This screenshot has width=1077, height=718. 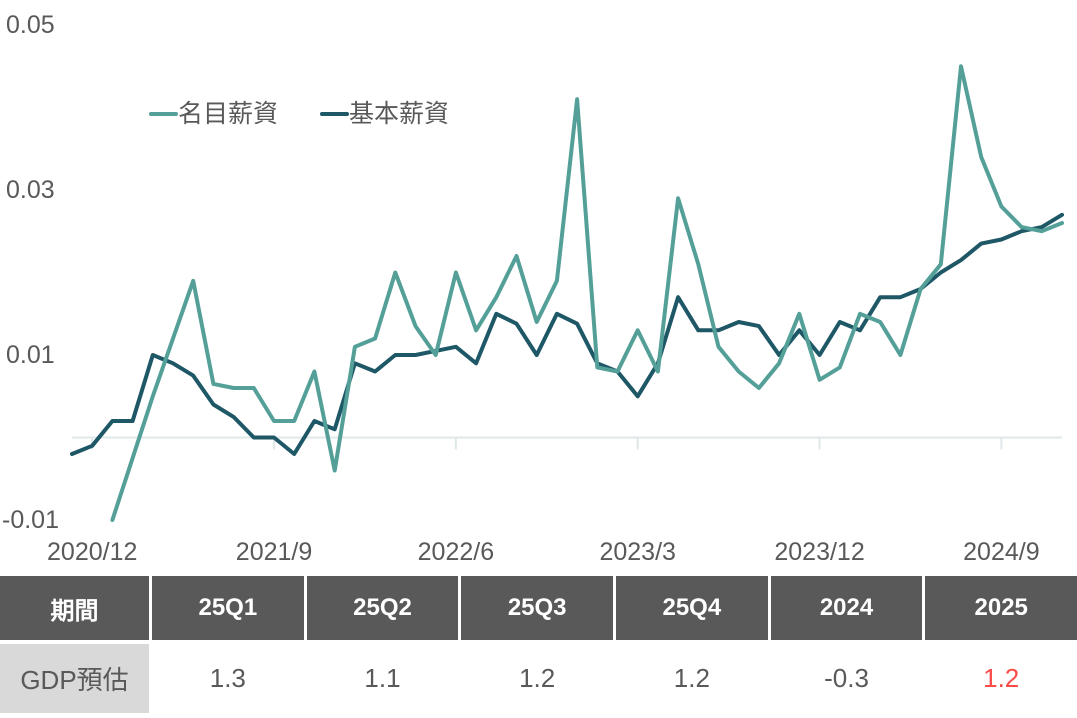 What do you see at coordinates (692, 678) in the screenshot?
I see `gdp-value-25q4: 1.2` at bounding box center [692, 678].